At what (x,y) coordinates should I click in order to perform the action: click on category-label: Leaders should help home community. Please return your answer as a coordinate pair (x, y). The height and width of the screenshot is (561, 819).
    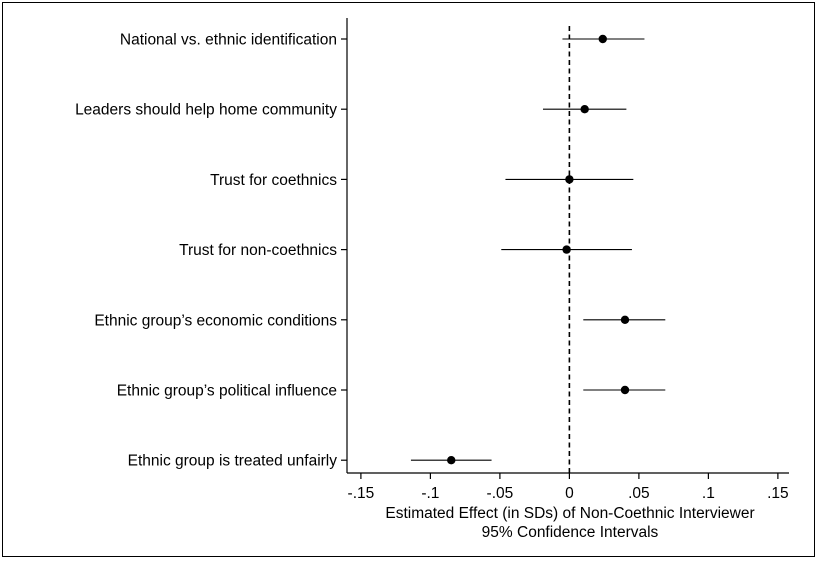
    Looking at the image, I should click on (206, 110).